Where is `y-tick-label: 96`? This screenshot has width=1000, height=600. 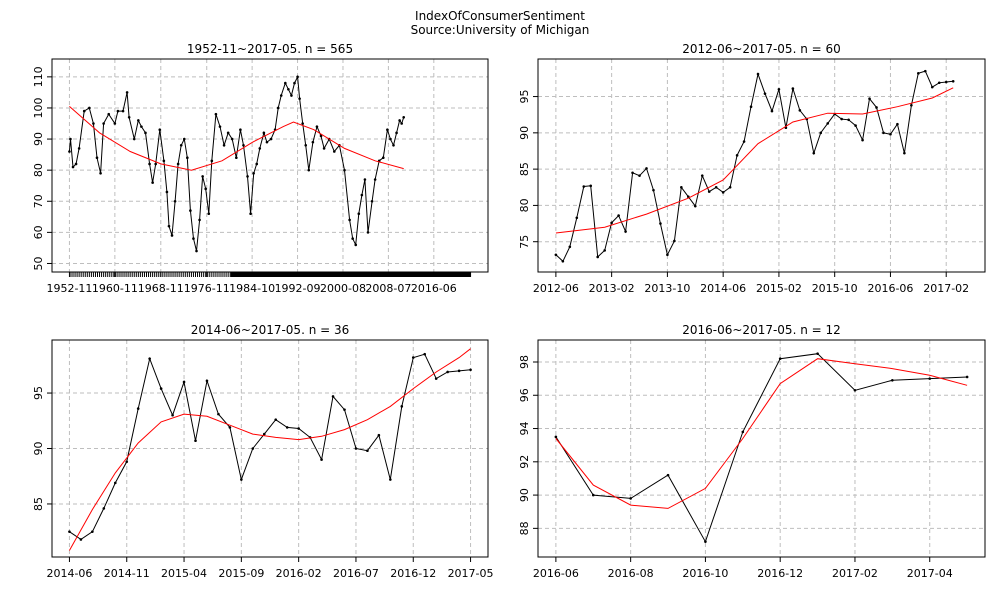
y-tick-label: 96 is located at coordinates (524, 395).